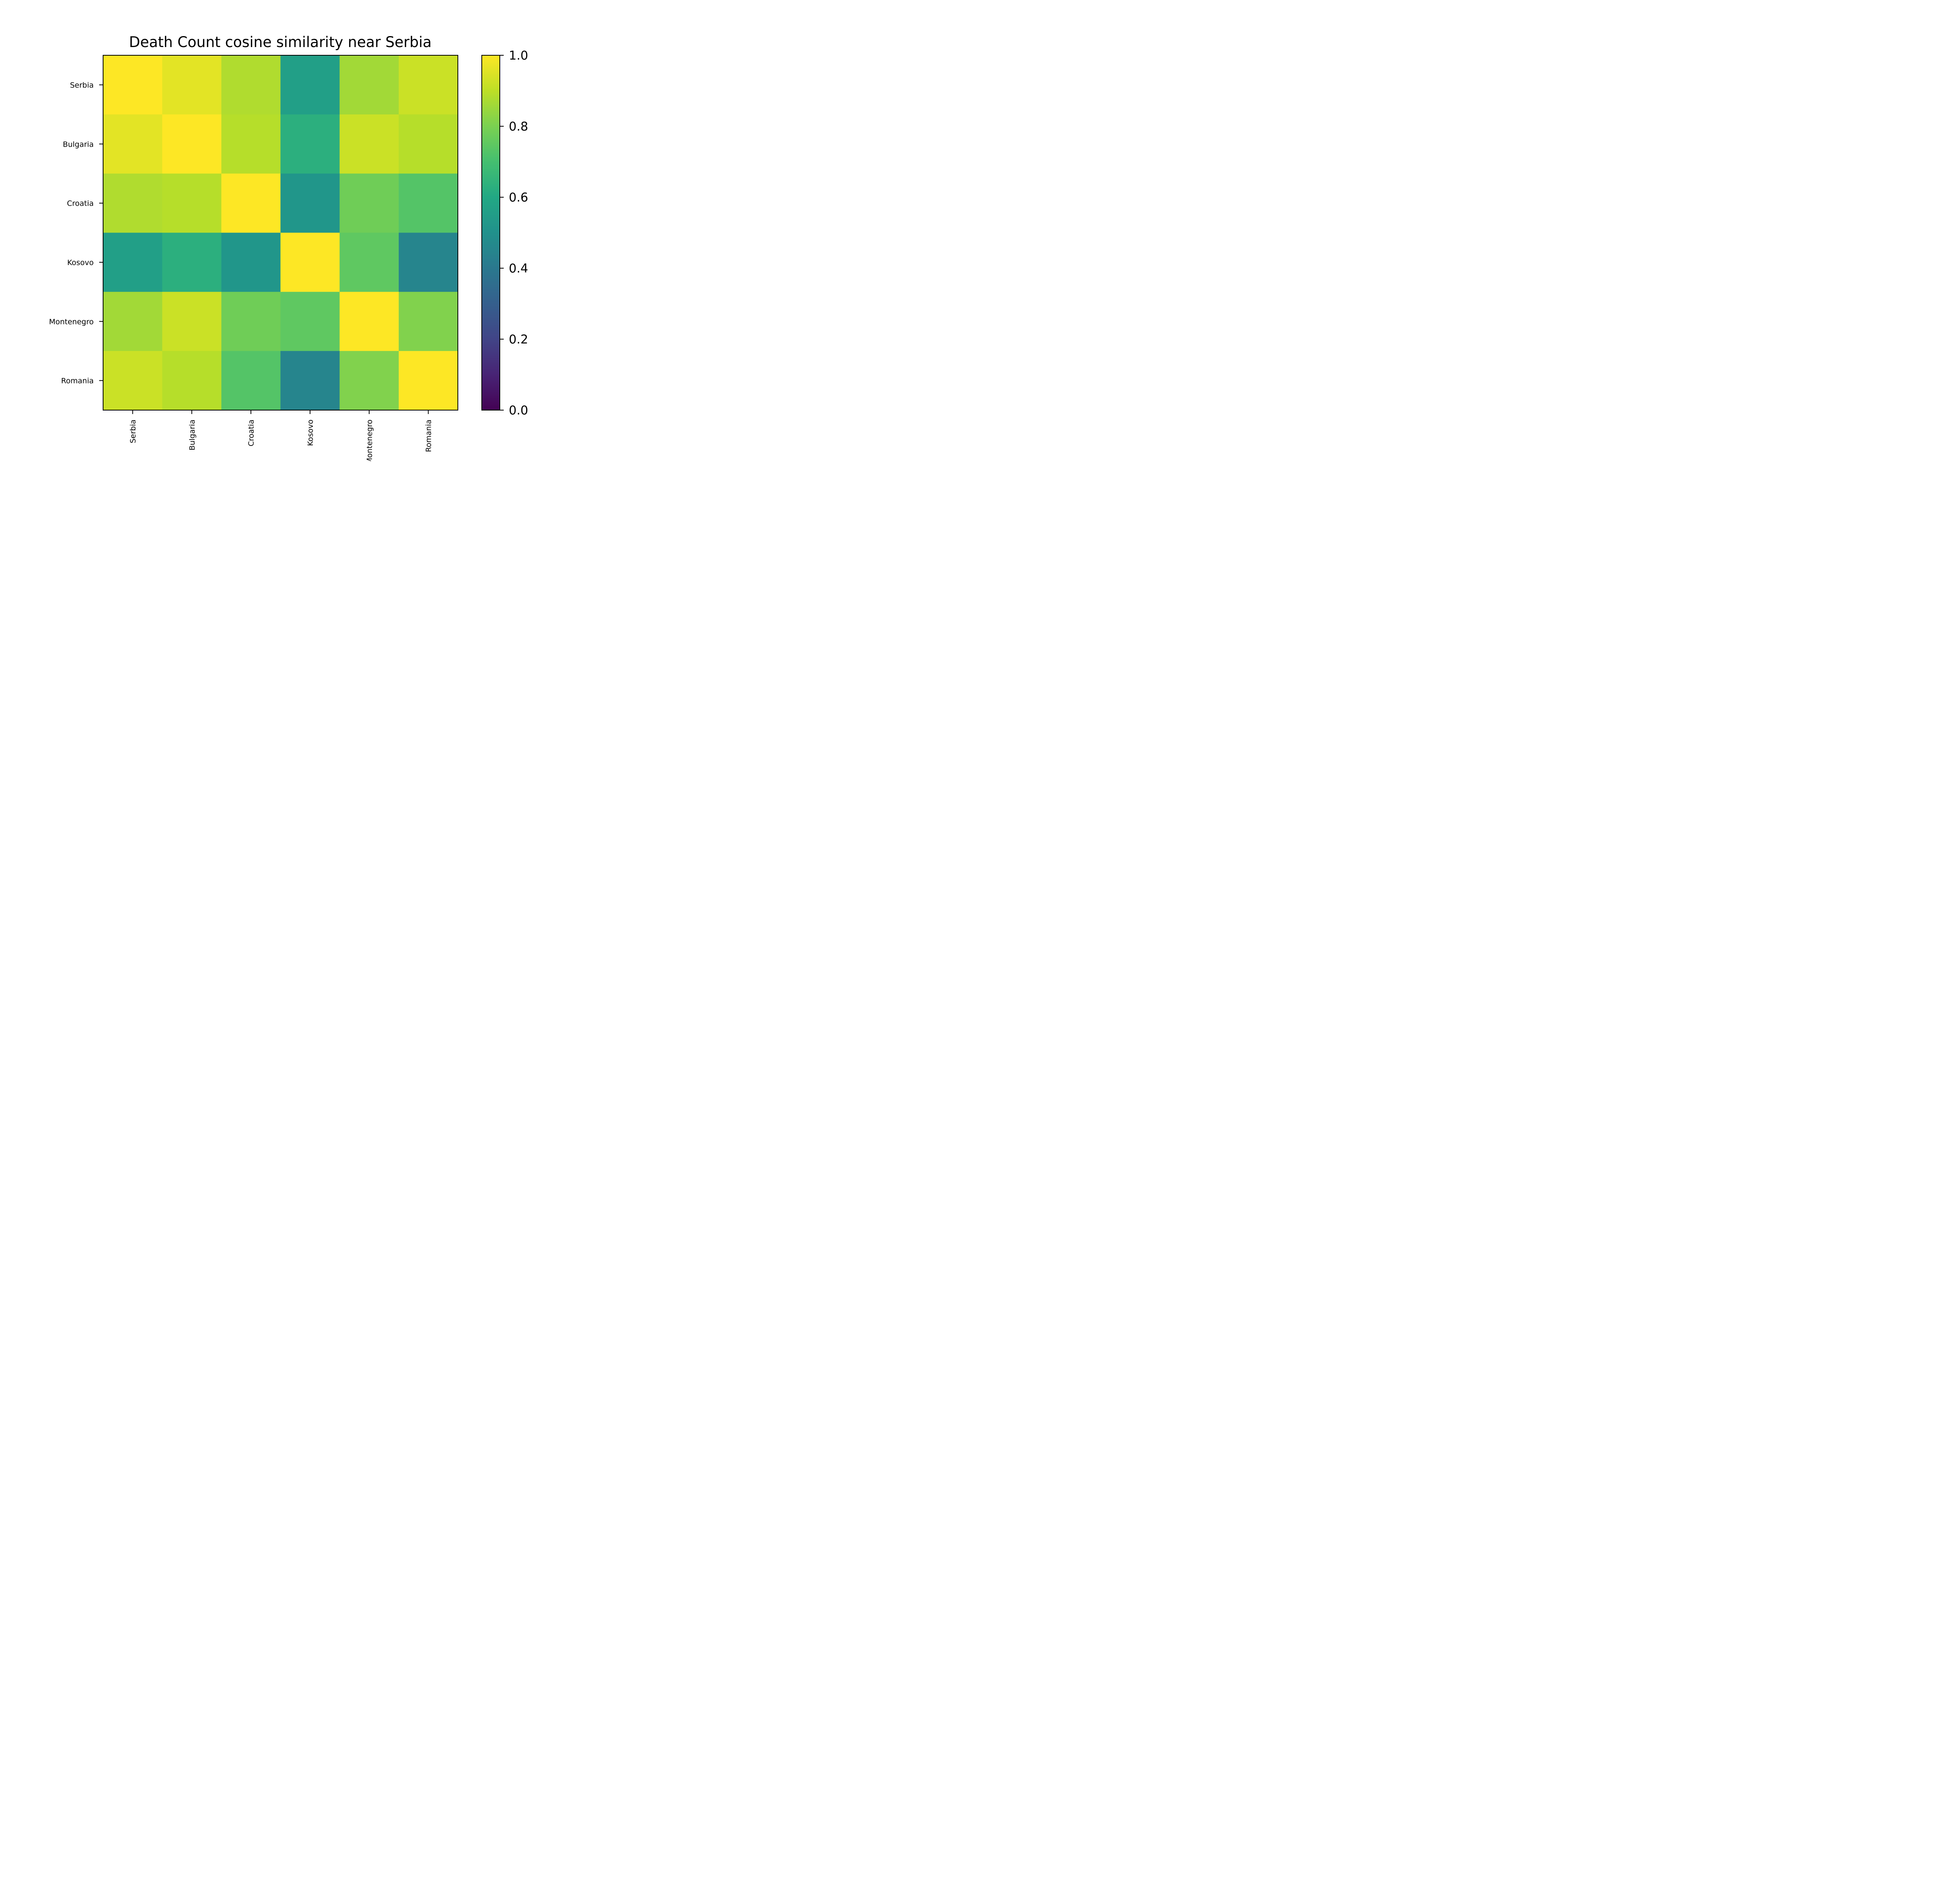 The height and width of the screenshot is (1882, 1960). I want to click on colorbar-tick-label: 0.0, so click(518, 410).